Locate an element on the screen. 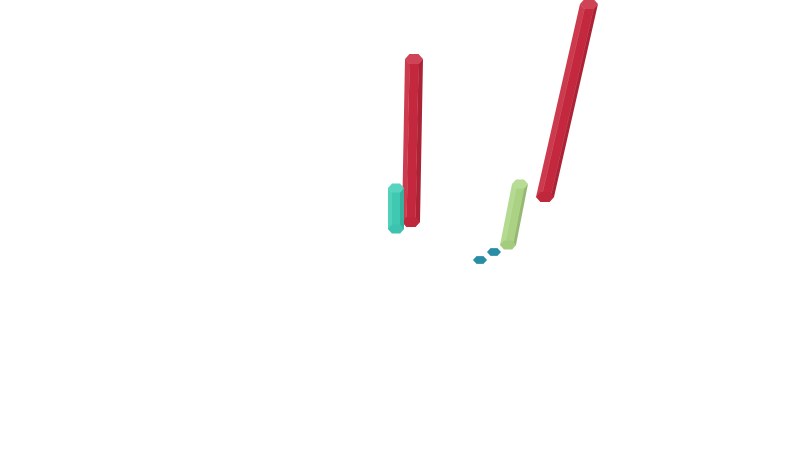  bar-b4 is located at coordinates (514, 214).